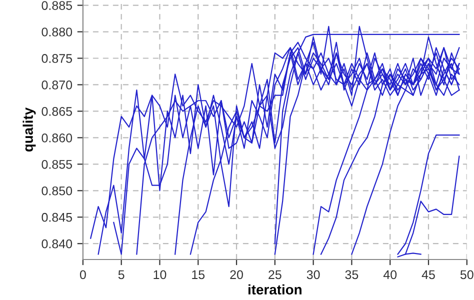 Image resolution: width=474 pixels, height=300 pixels. What do you see at coordinates (57, 58) in the screenshot?
I see `y-tick-label: 0.875` at bounding box center [57, 58].